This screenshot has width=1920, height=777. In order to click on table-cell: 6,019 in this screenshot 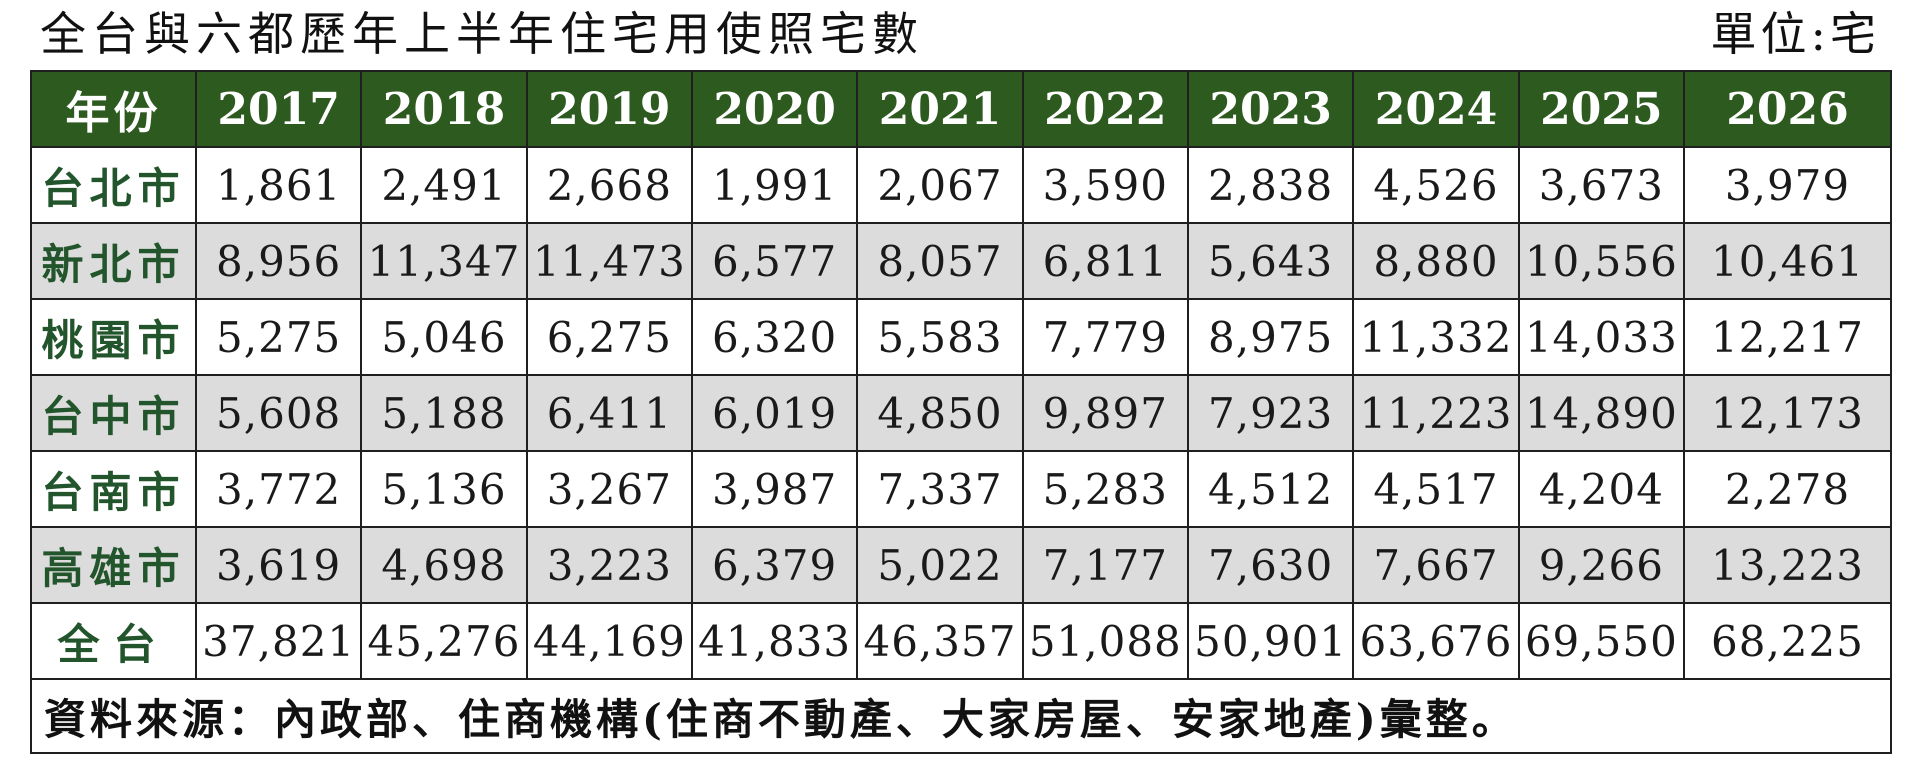, I will do `click(774, 413)`.